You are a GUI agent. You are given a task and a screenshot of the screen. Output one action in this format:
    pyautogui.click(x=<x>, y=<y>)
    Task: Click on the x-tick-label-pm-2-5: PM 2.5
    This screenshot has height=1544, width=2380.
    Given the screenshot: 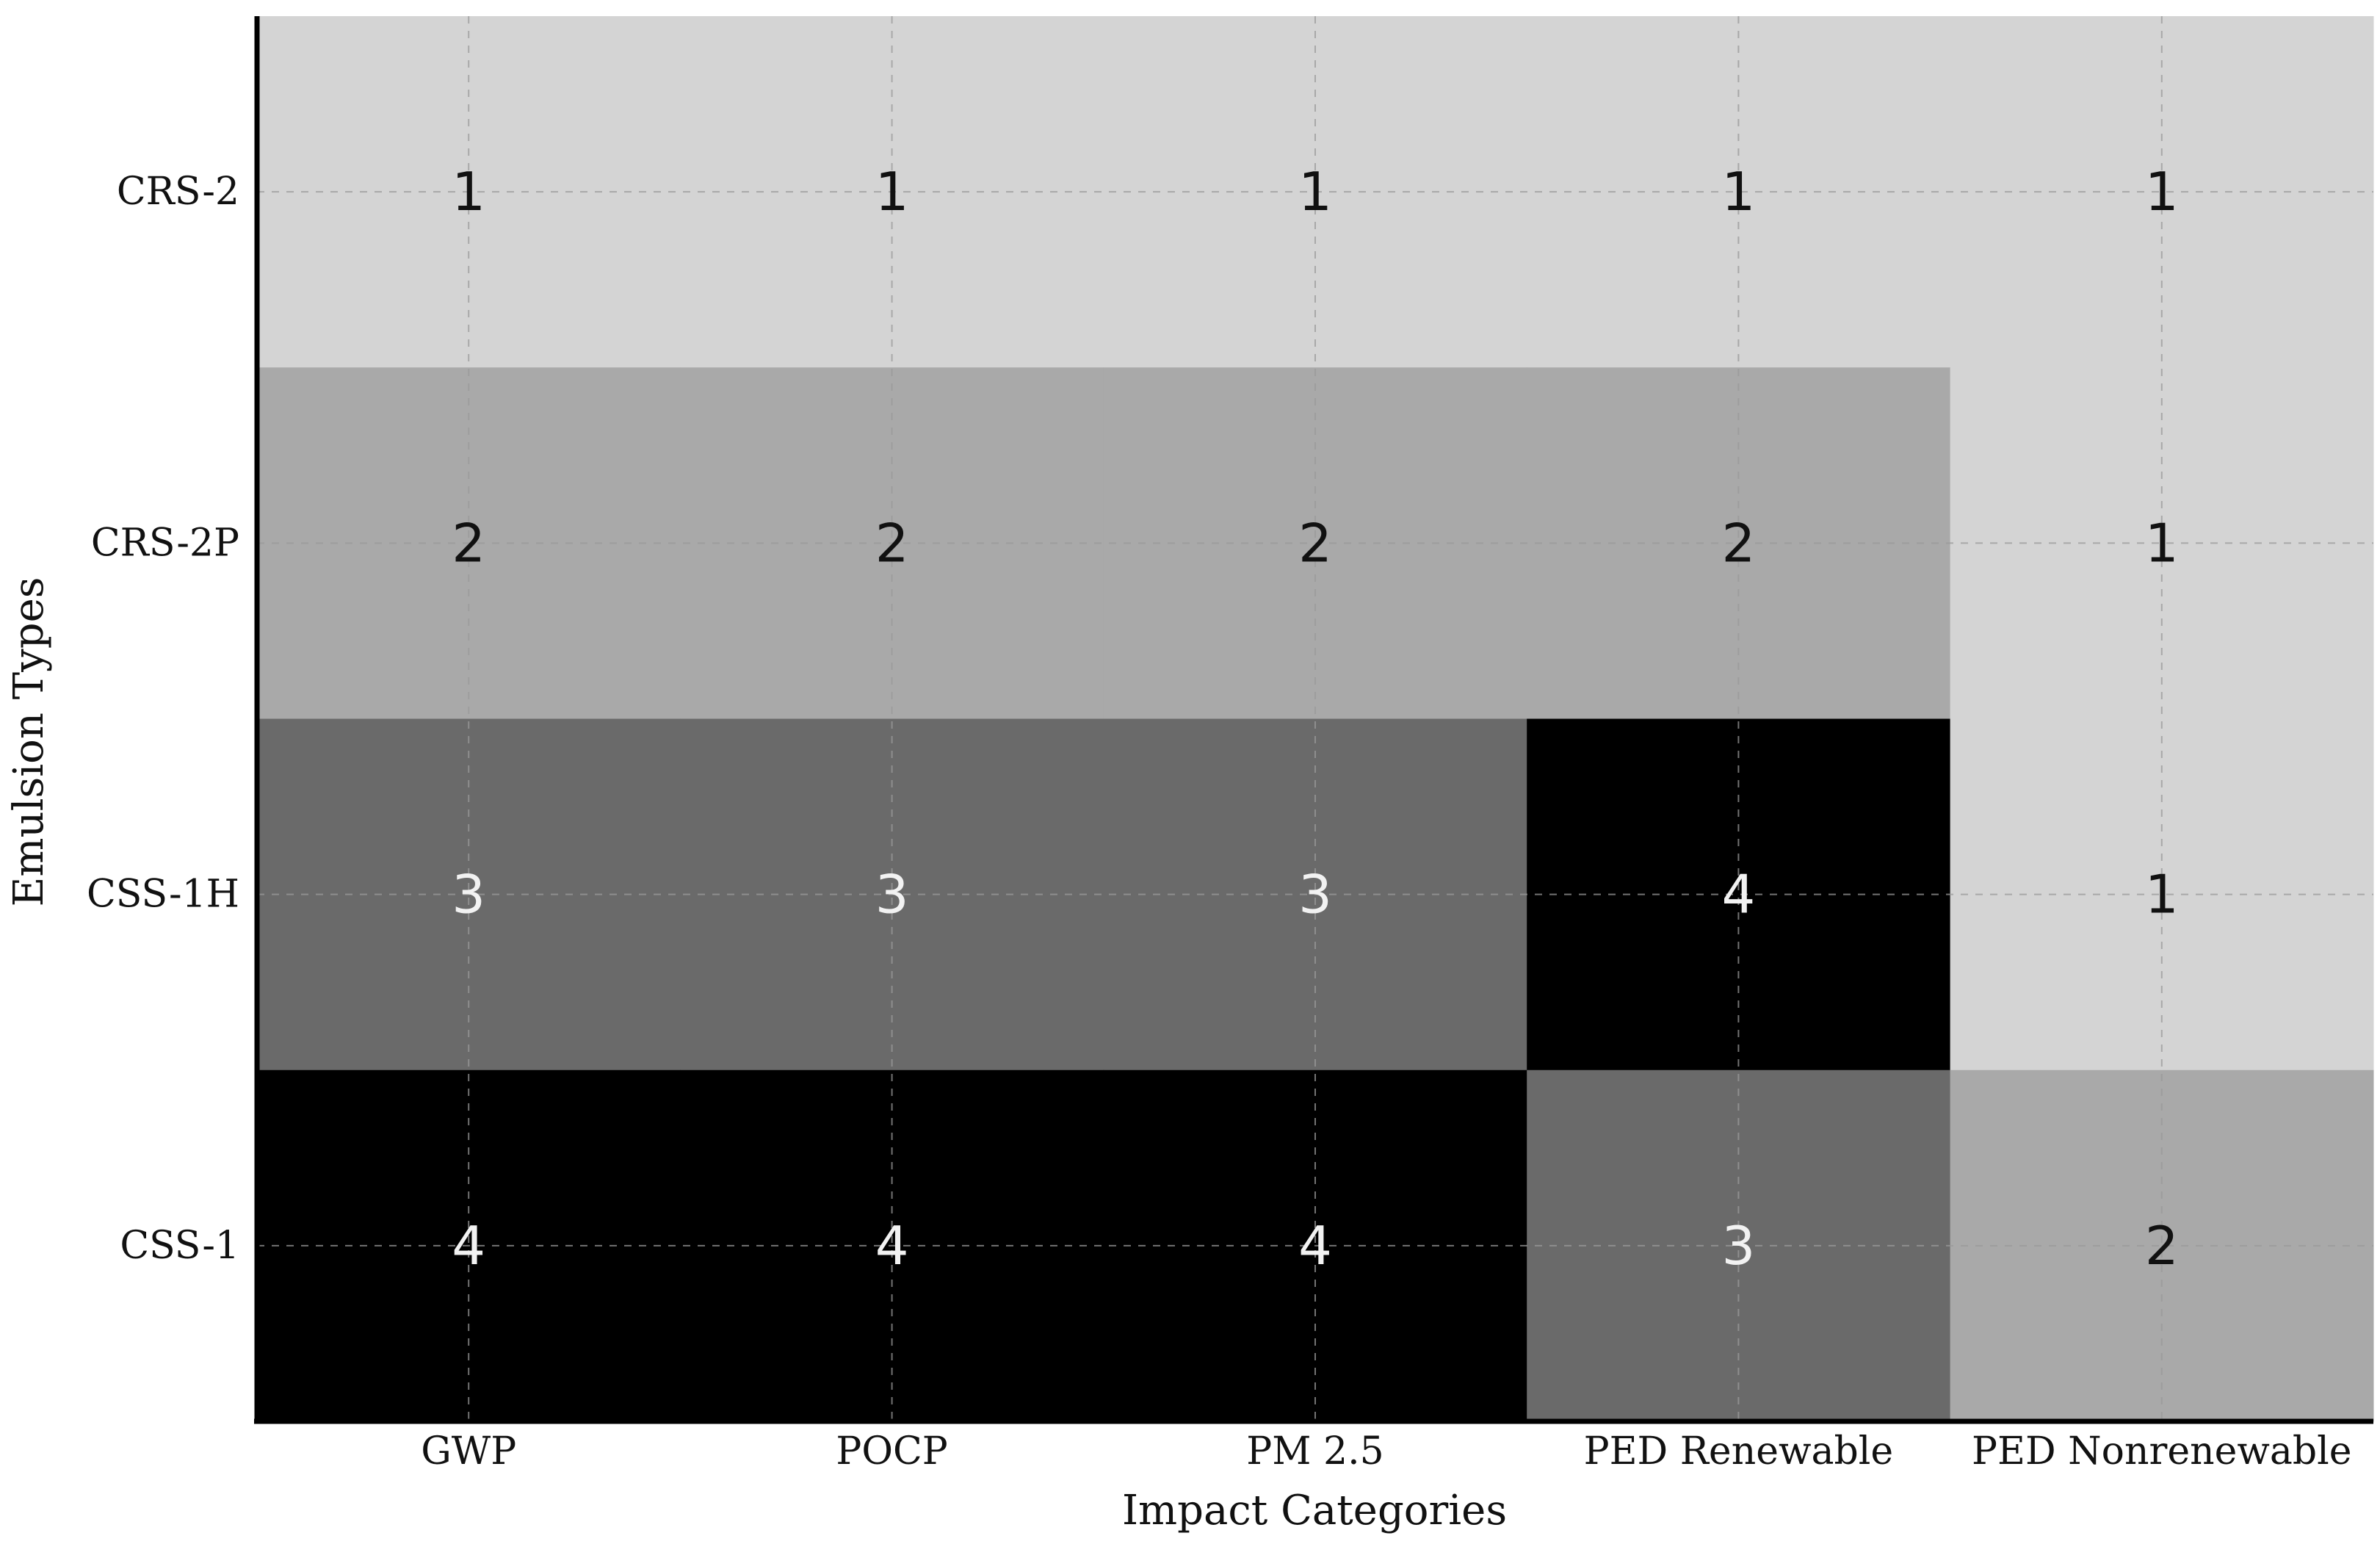 What is the action you would take?
    pyautogui.click(x=1314, y=1451)
    